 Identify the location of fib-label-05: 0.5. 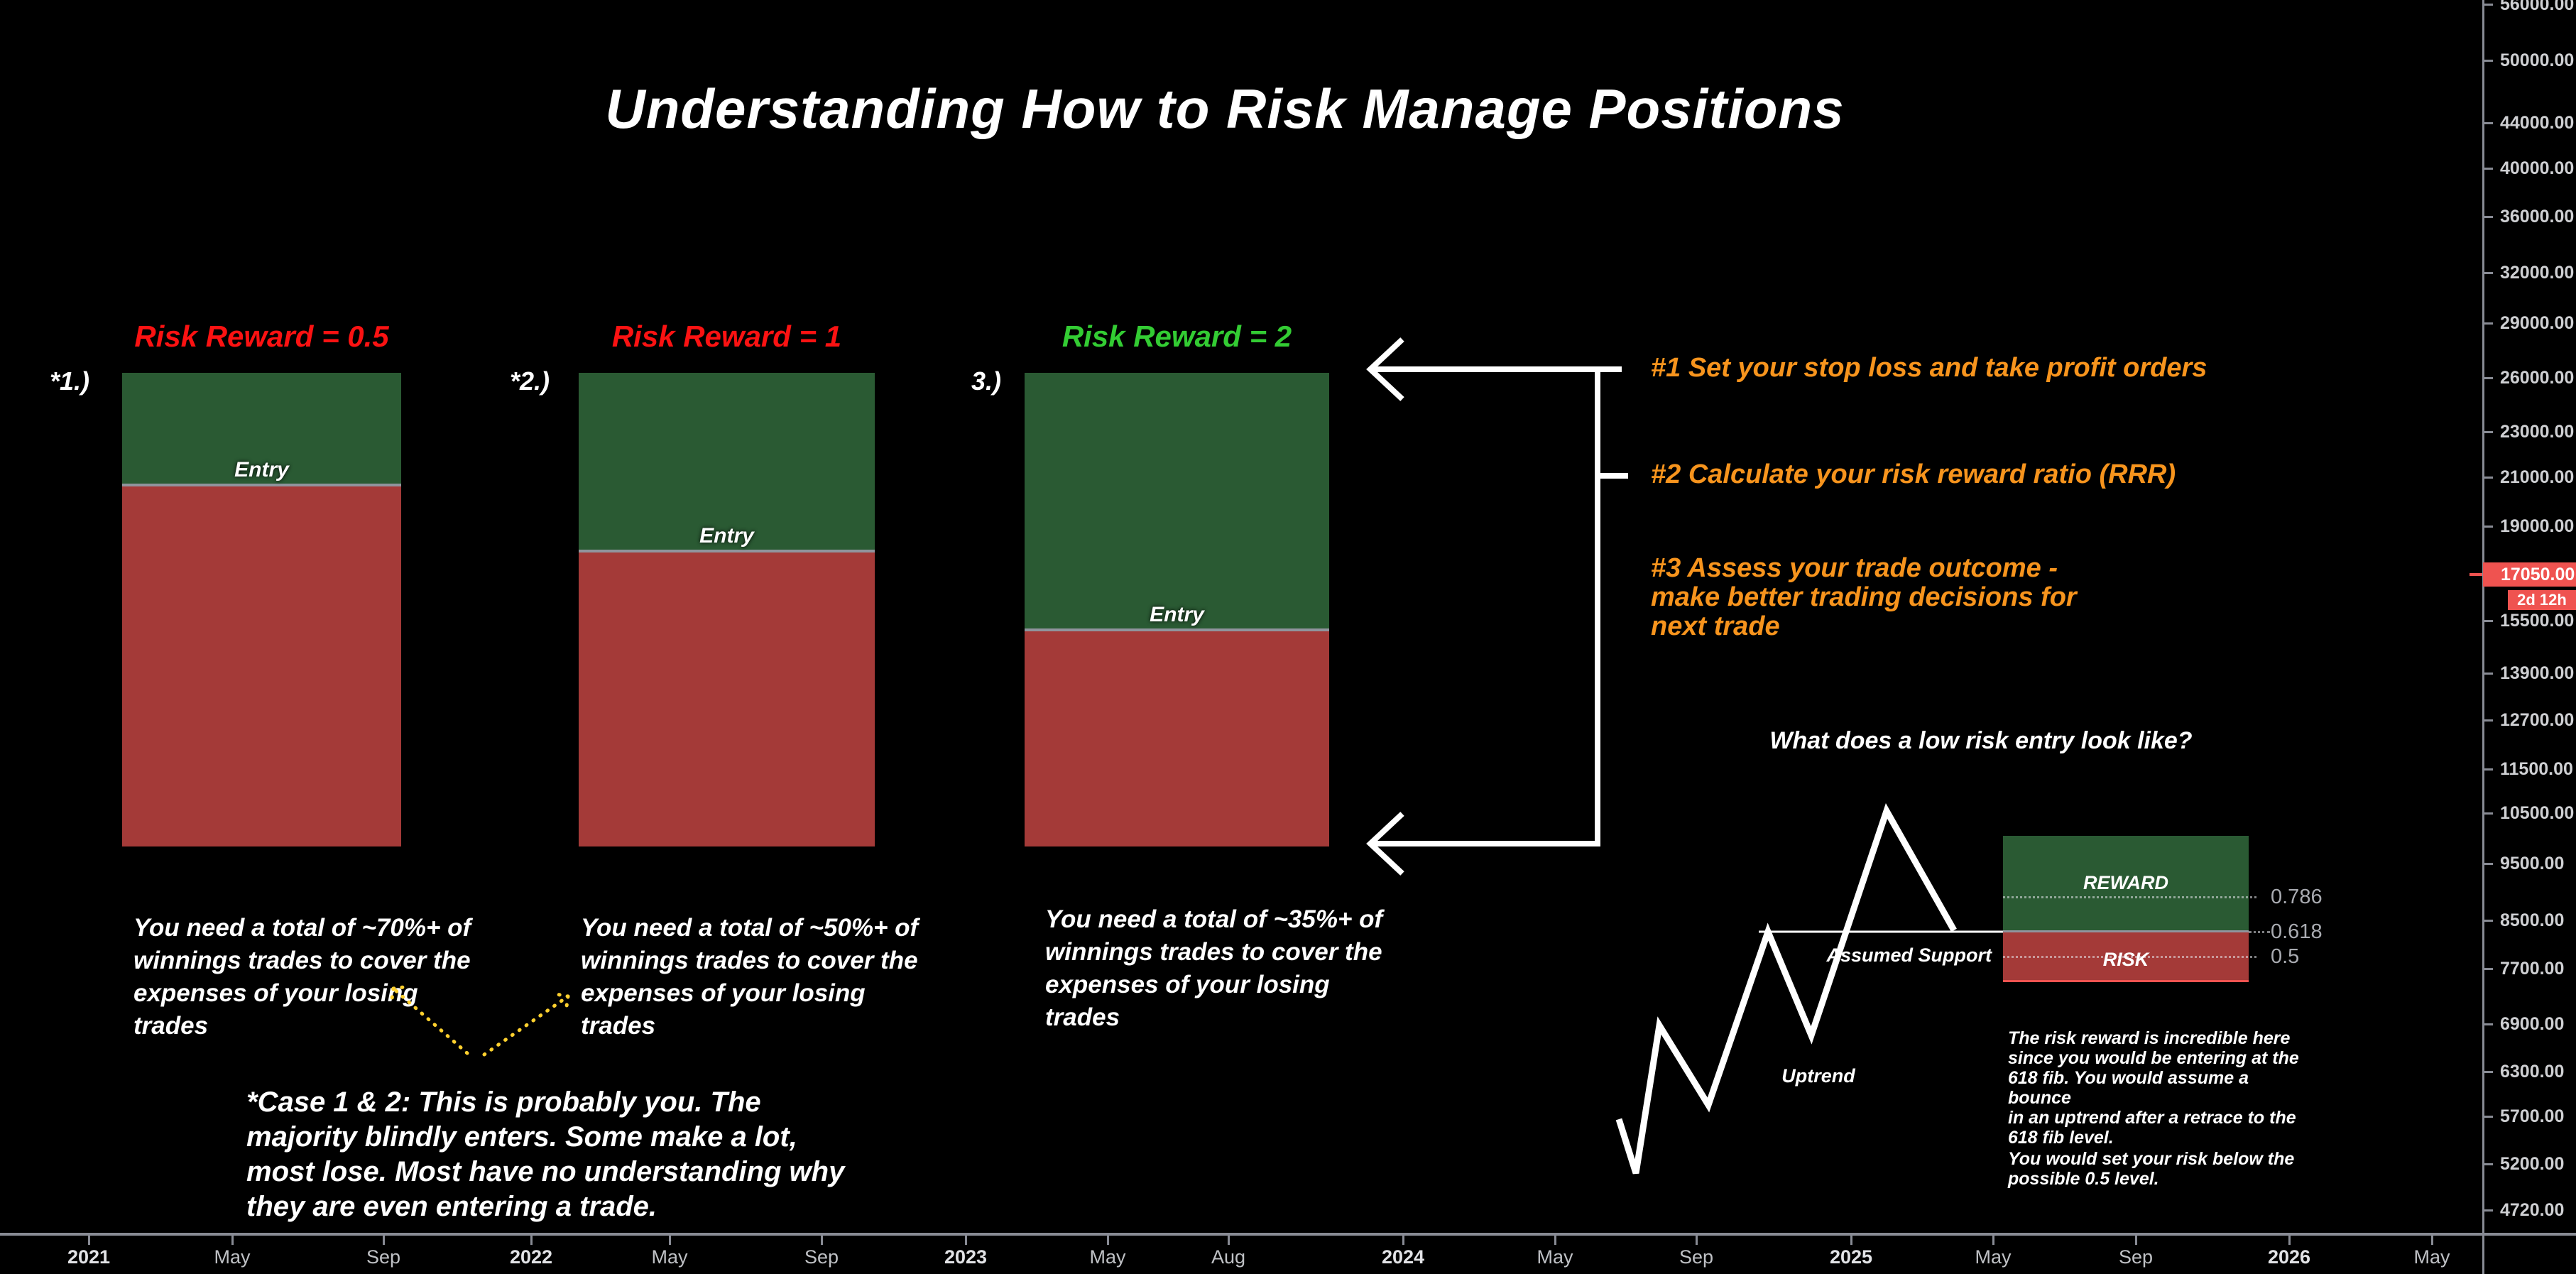
(2285, 956).